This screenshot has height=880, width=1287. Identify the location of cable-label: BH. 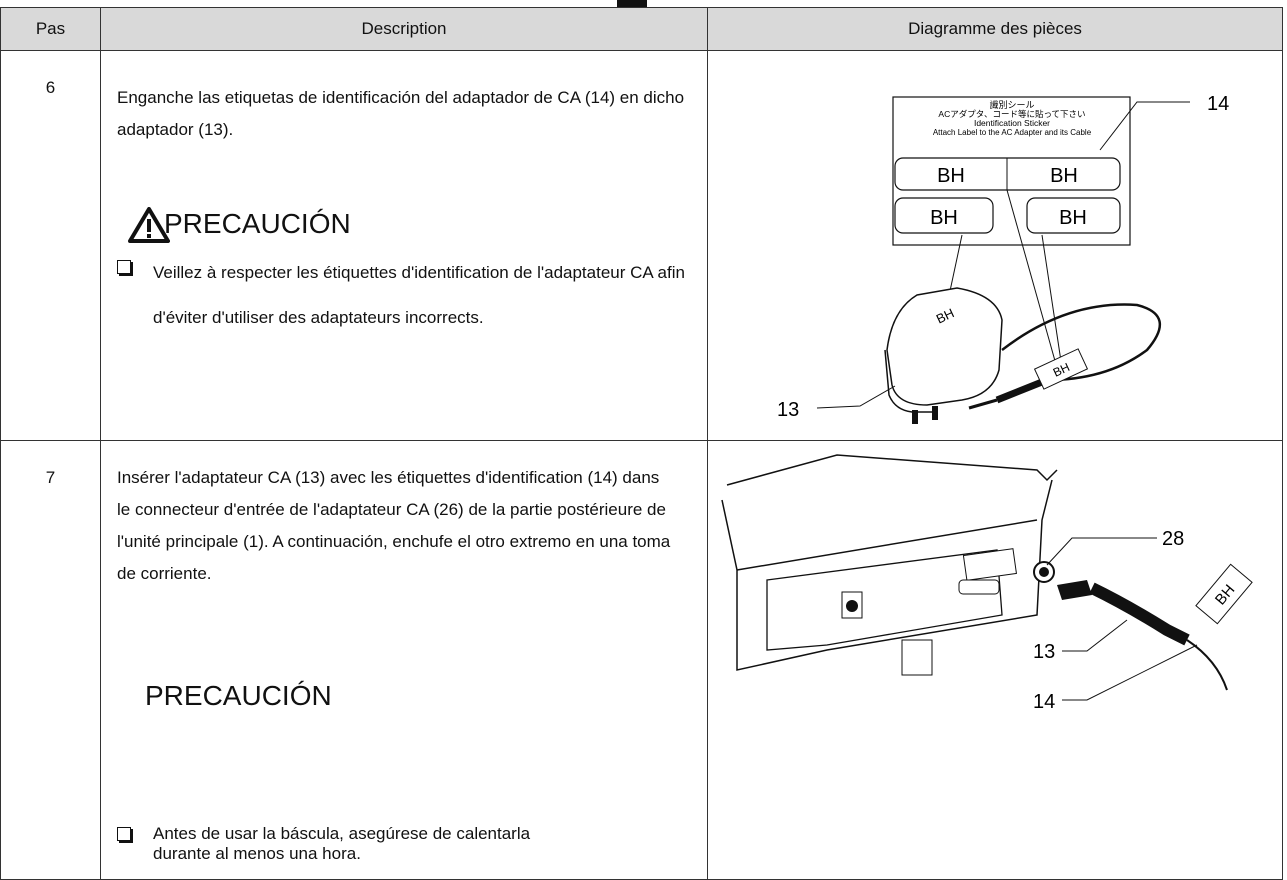
(1061, 370).